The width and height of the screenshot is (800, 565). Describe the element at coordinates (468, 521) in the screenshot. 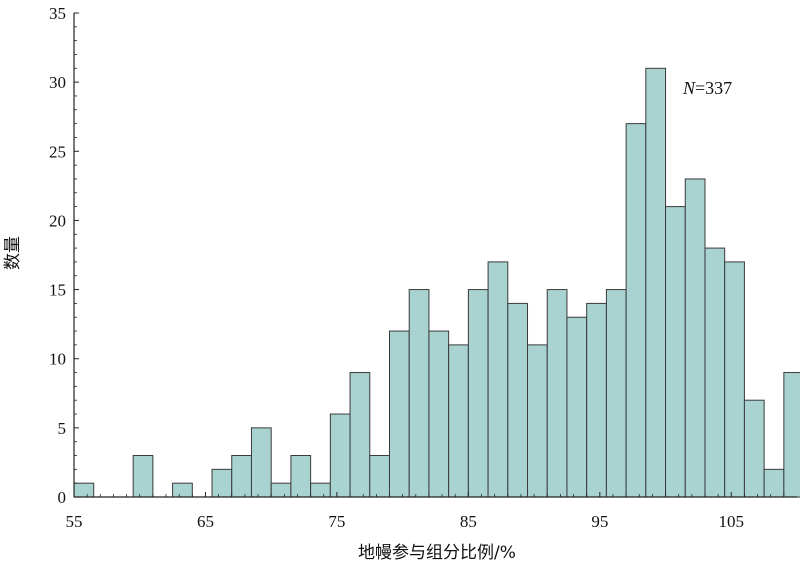

I see `x-tick-label: 85` at that location.